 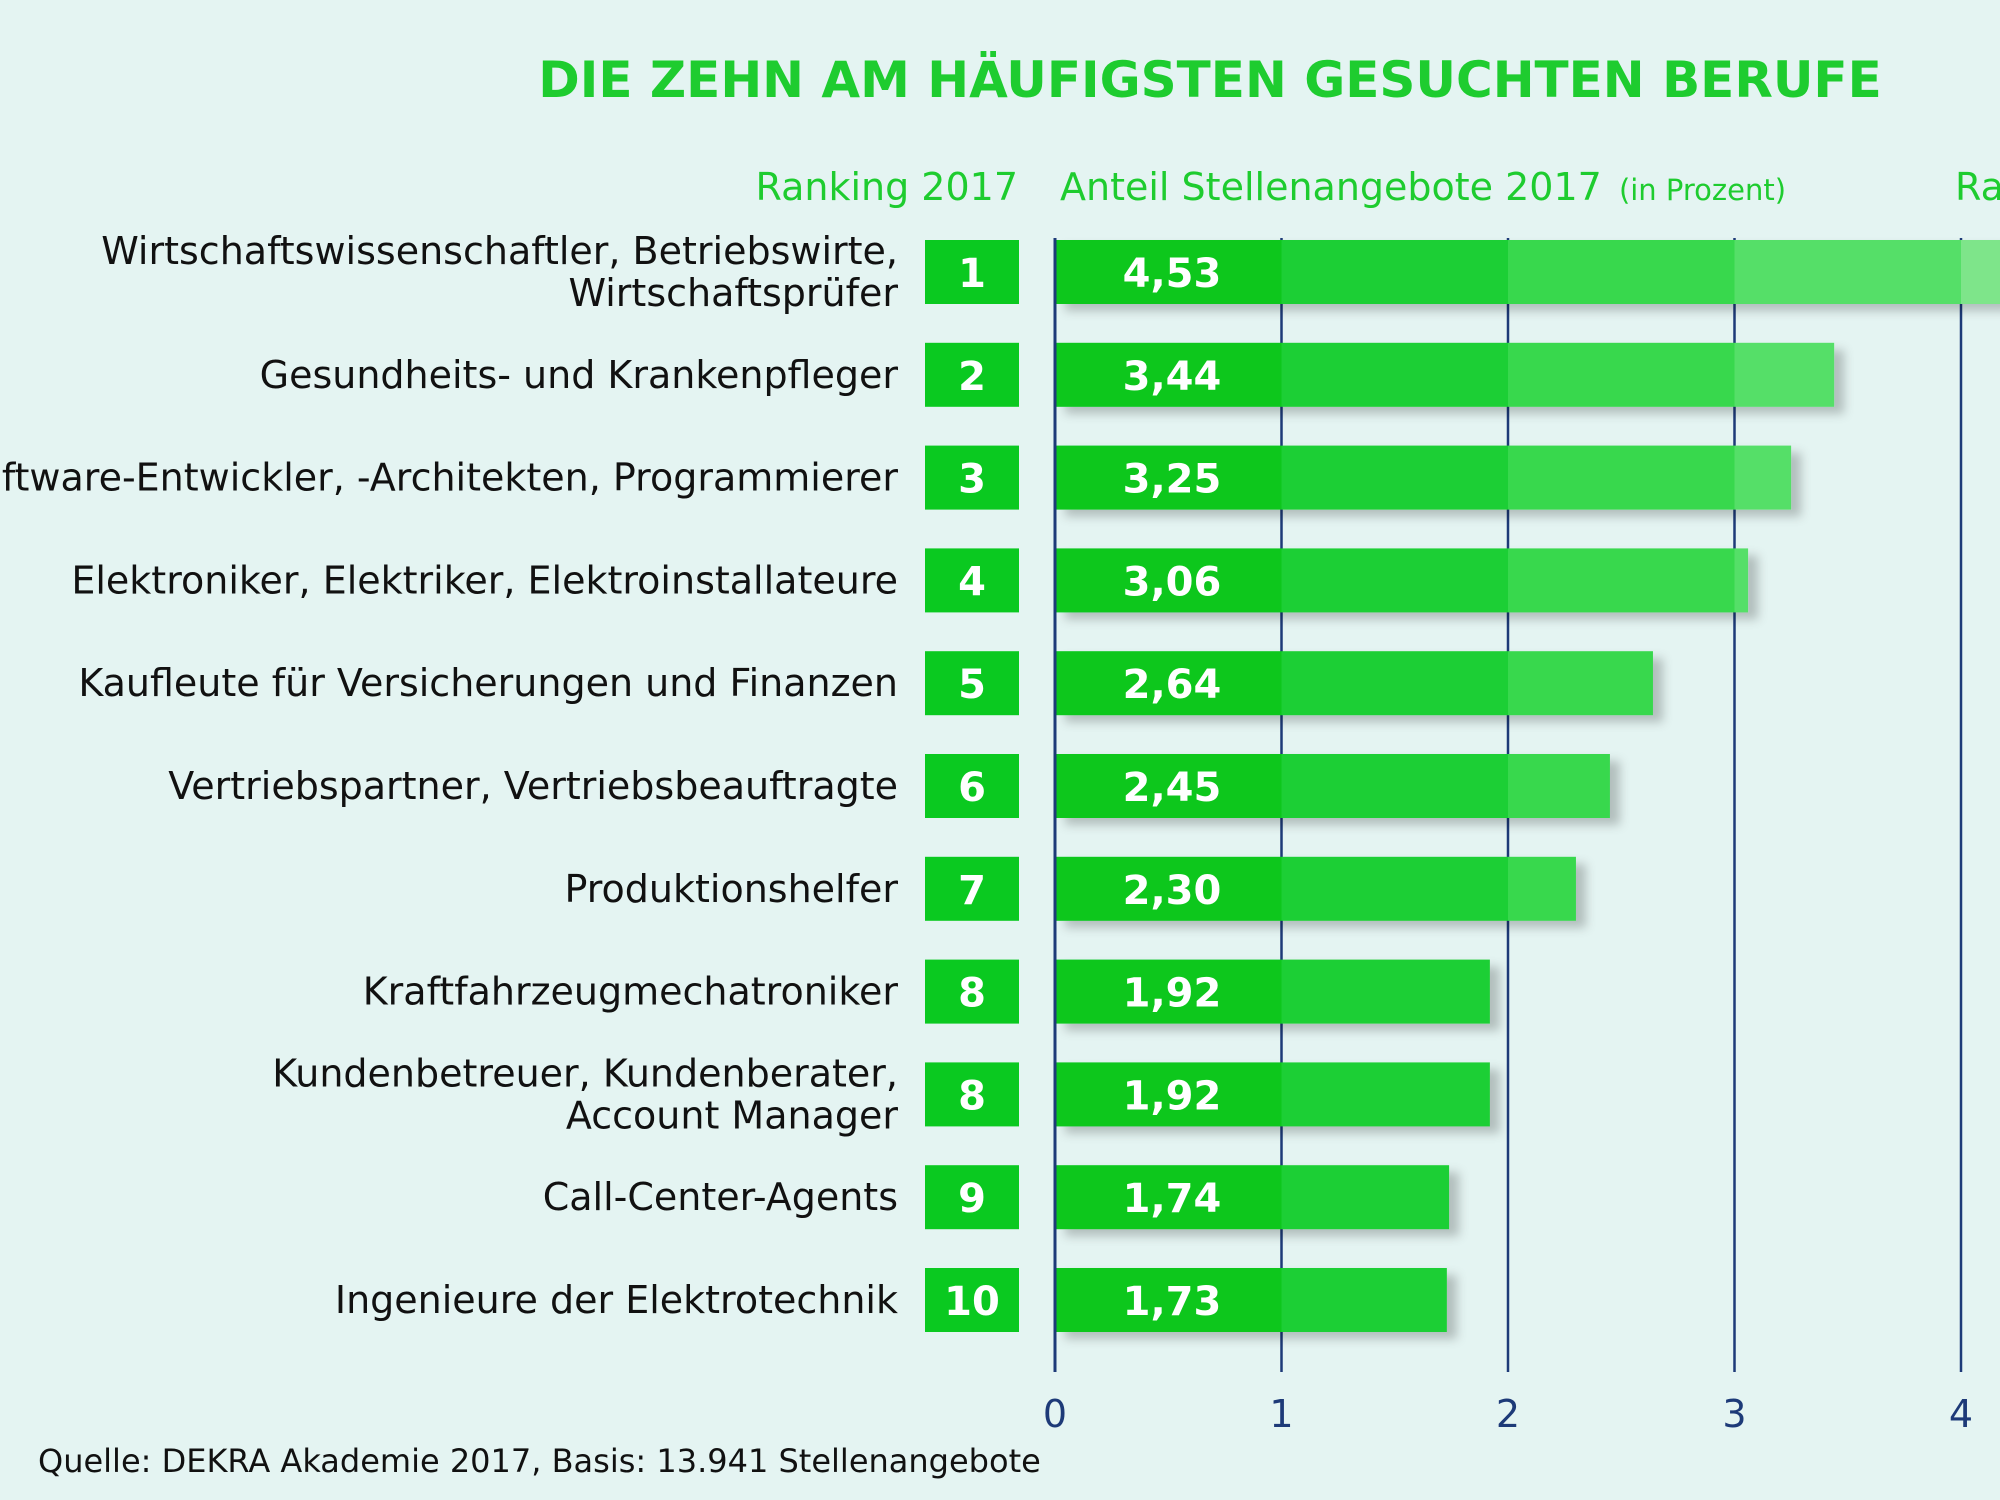 I want to click on rank-number: 7, so click(x=972, y=891).